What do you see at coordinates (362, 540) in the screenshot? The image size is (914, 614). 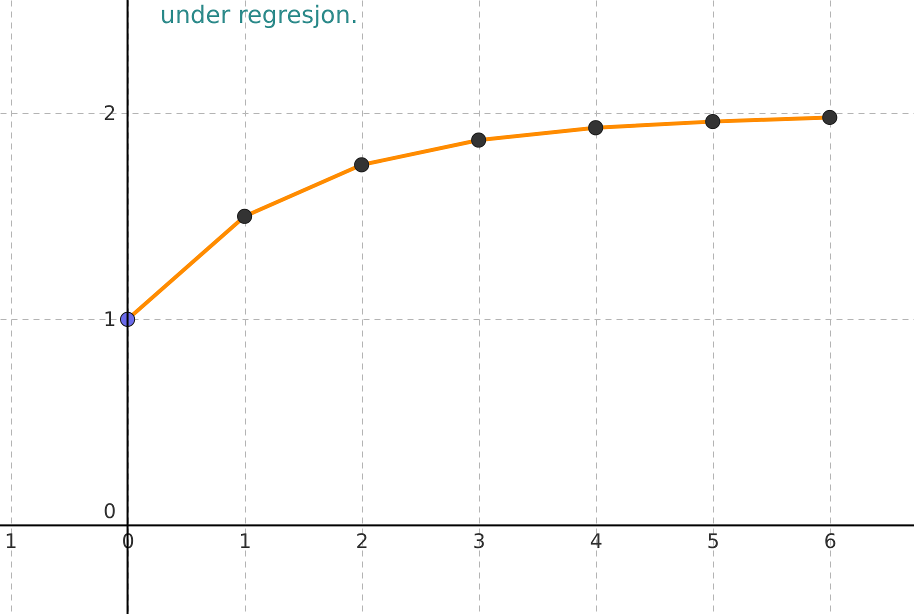 I see `x-tick-label: 2` at bounding box center [362, 540].